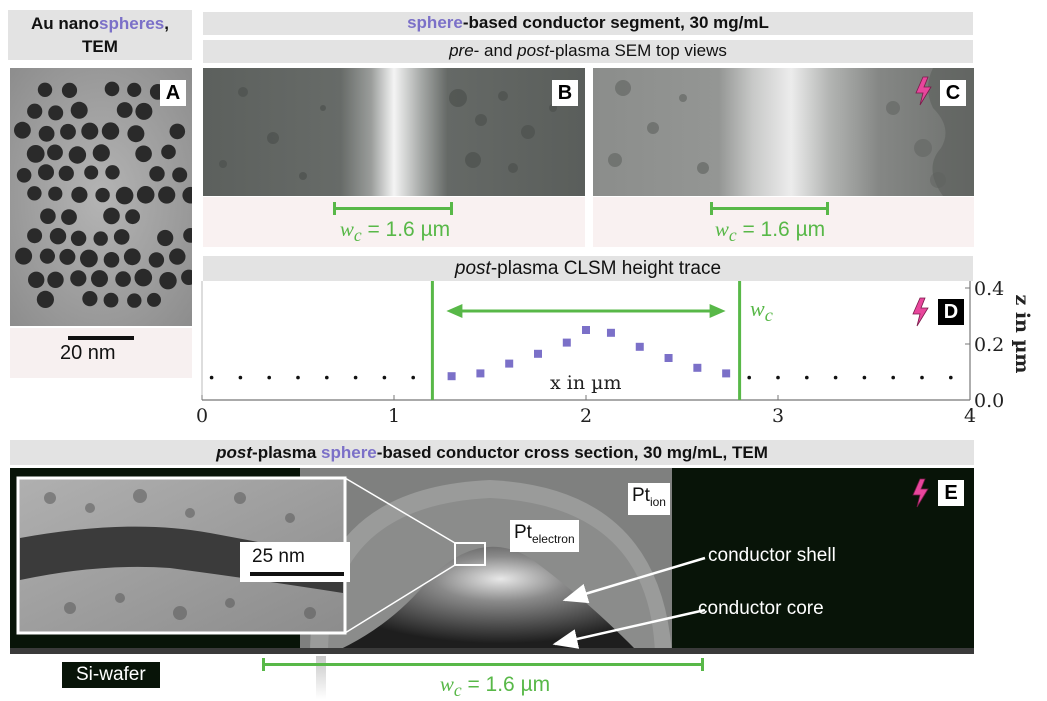 This screenshot has width=1047, height=701. What do you see at coordinates (100, 46) in the screenshot?
I see `panel-a-title-line2: TEM` at bounding box center [100, 46].